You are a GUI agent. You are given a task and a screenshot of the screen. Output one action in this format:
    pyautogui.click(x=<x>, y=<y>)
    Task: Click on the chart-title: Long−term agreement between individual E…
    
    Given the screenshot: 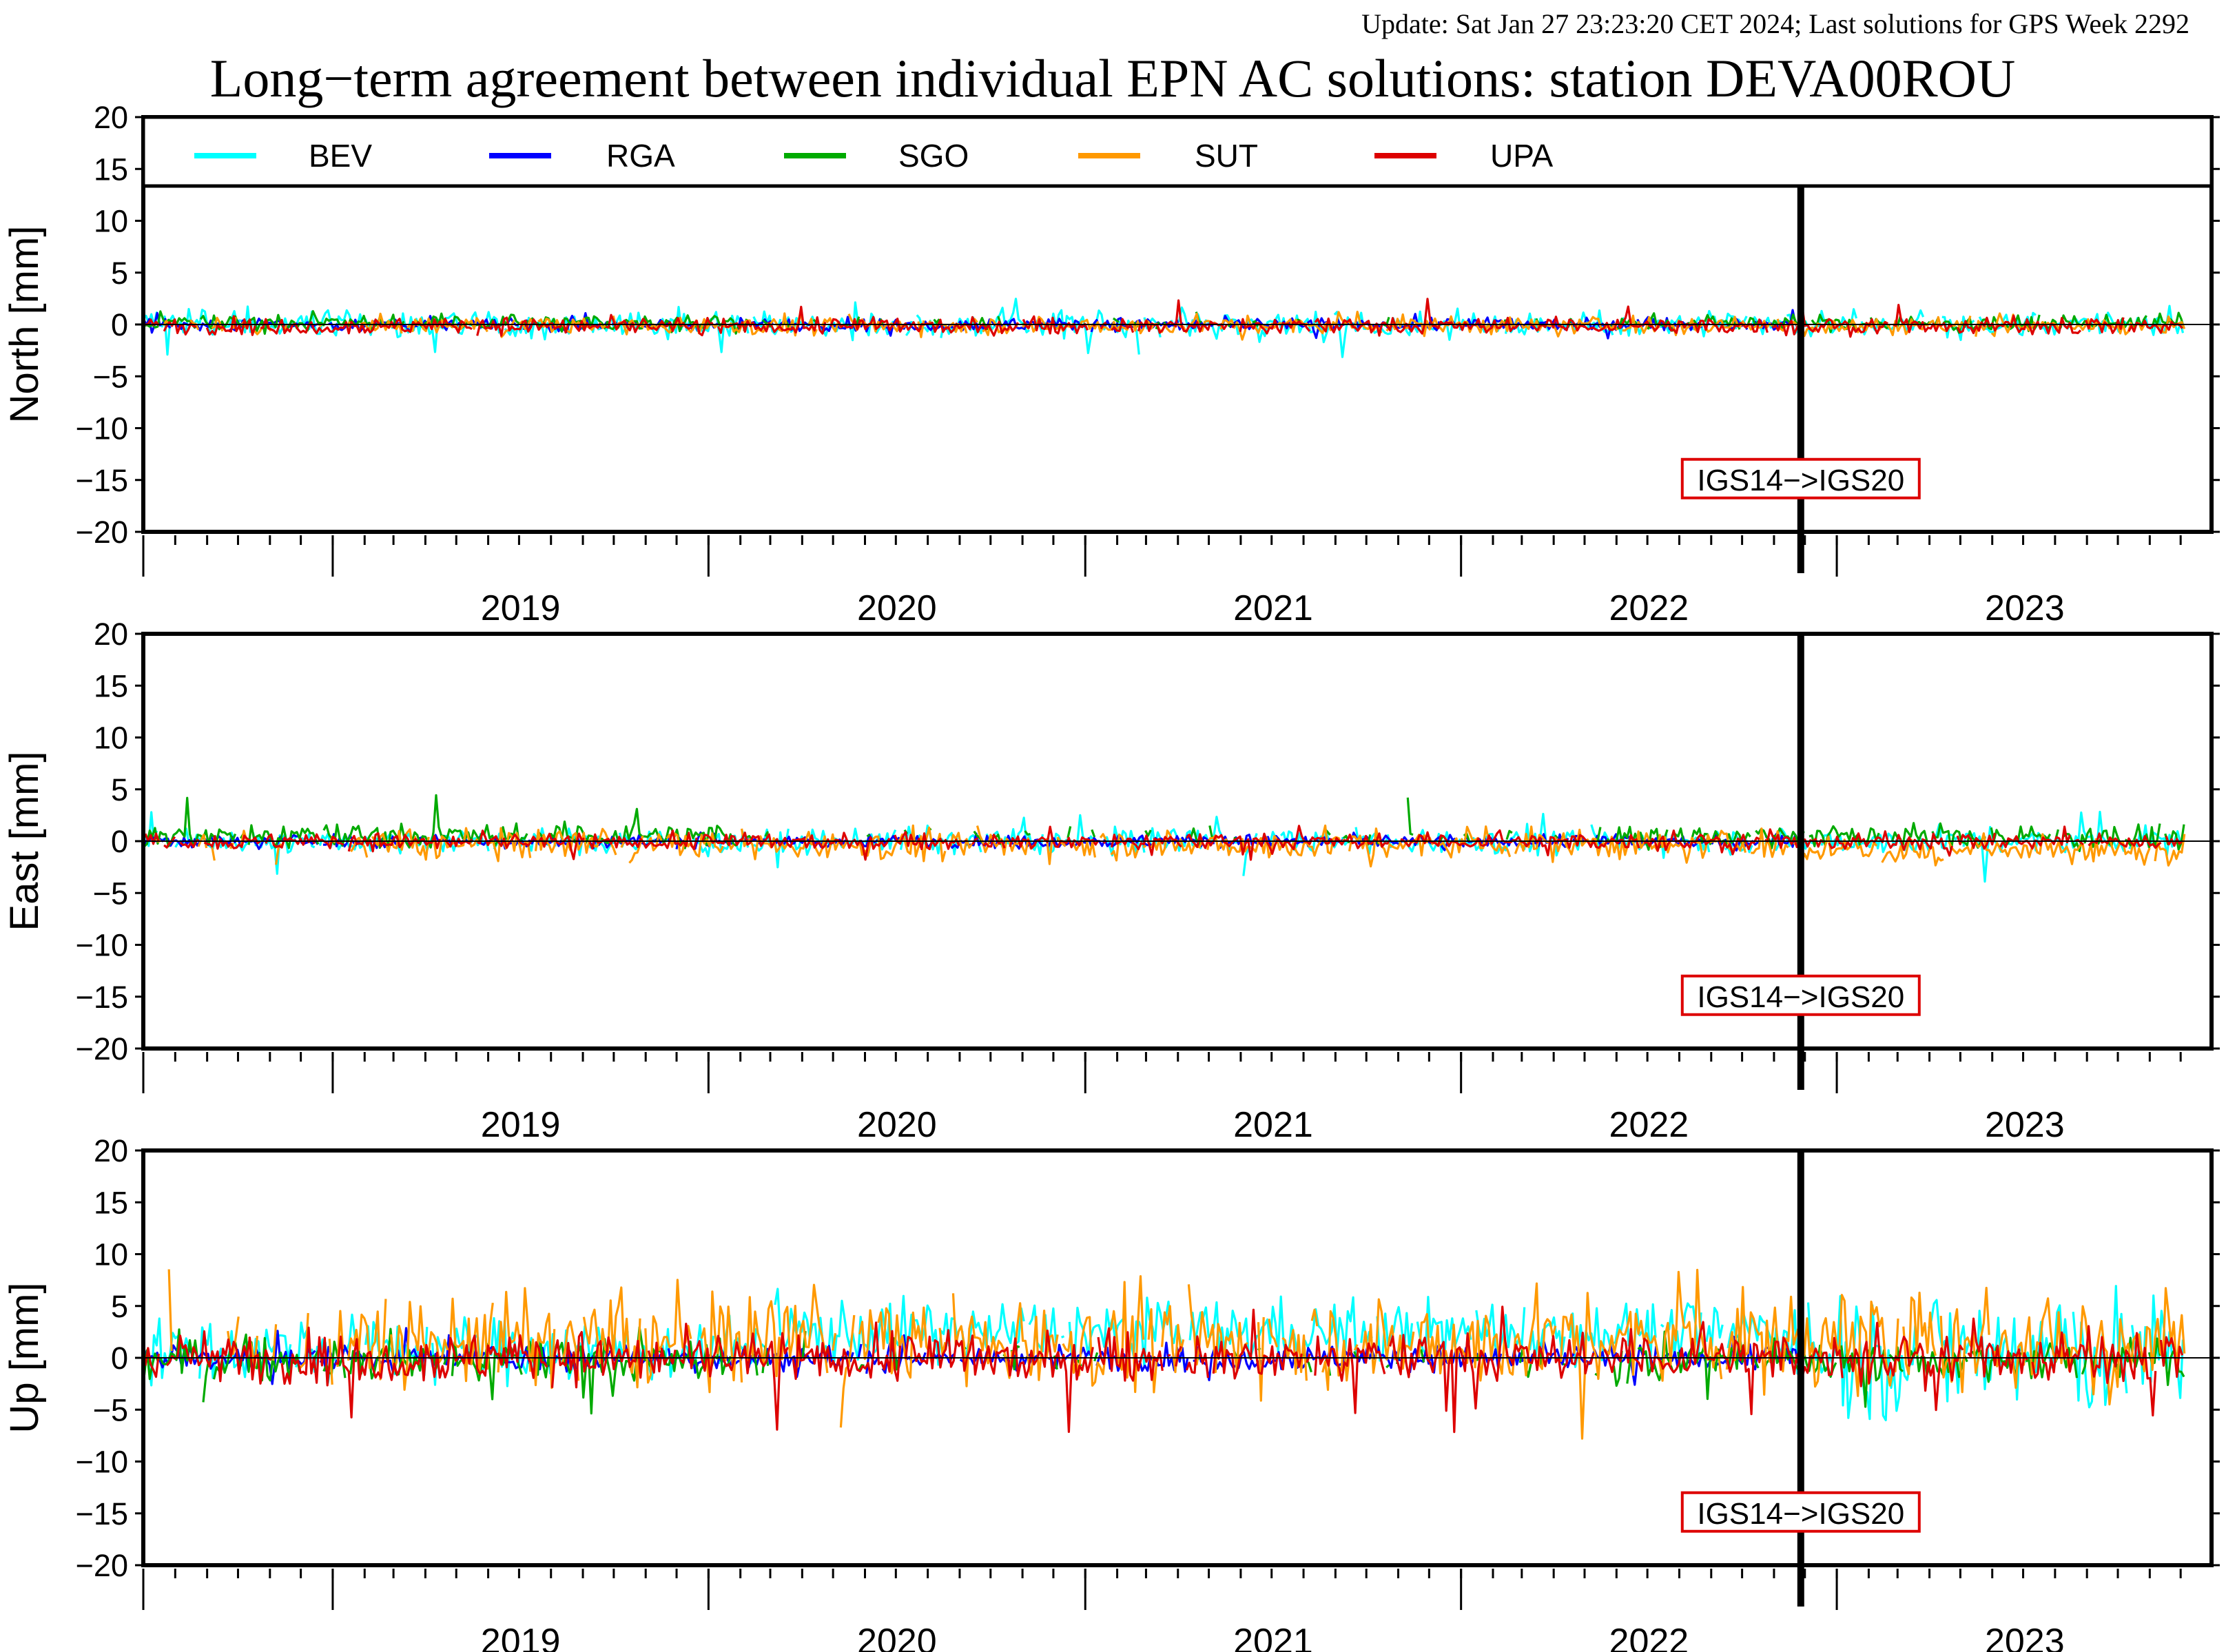 What is the action you would take?
    pyautogui.click(x=1113, y=78)
    